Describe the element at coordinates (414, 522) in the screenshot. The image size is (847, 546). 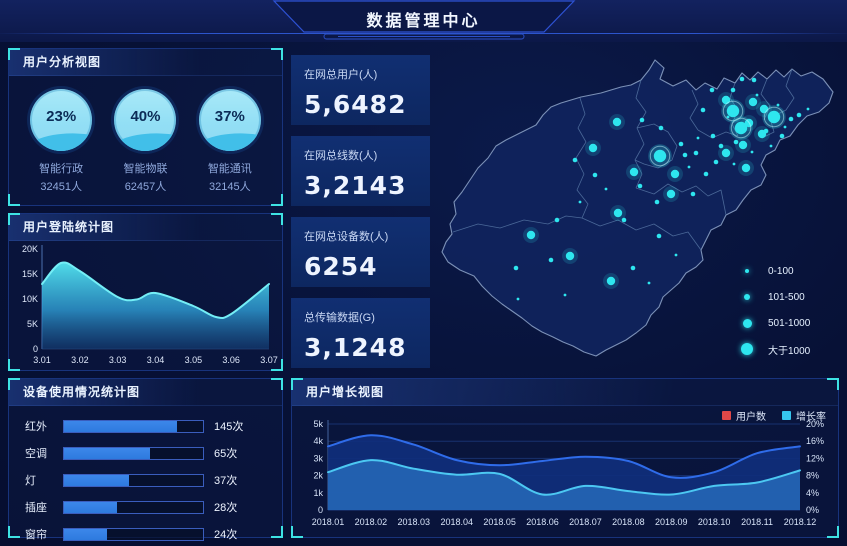
I see `svg-text: 2018.03` at that location.